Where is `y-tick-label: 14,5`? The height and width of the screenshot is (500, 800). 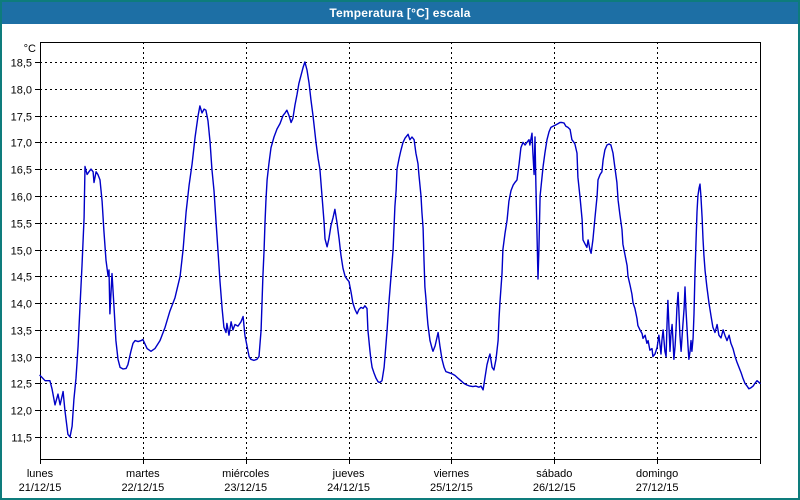 y-tick-label: 14,5 is located at coordinates (21, 278).